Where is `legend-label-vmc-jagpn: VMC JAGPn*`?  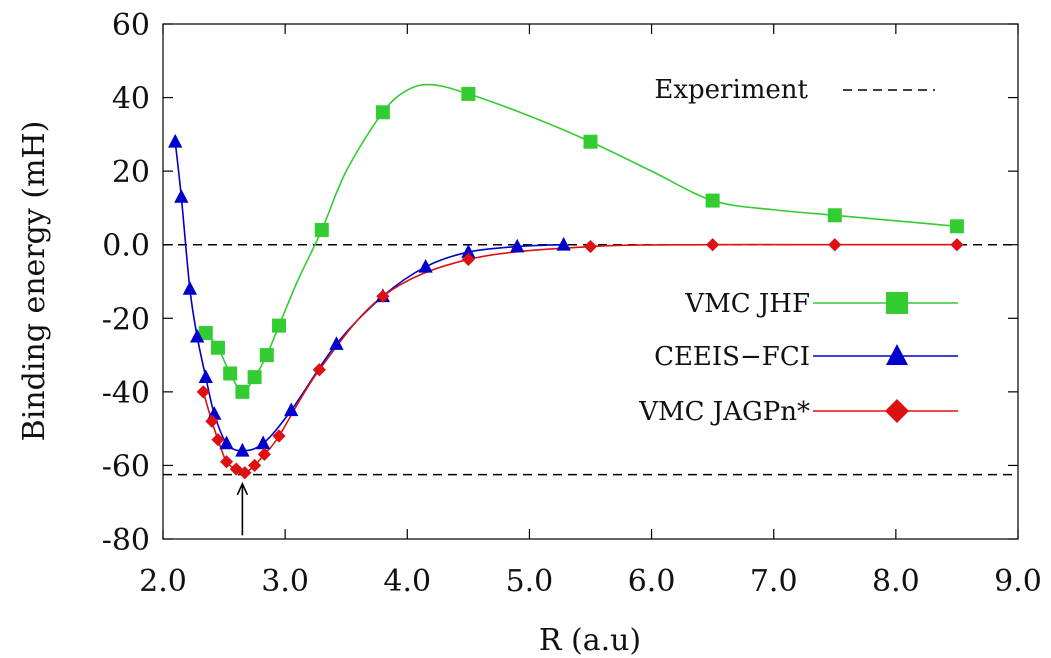
legend-label-vmc-jagpn: VMC JAGPn* is located at coordinates (724, 412).